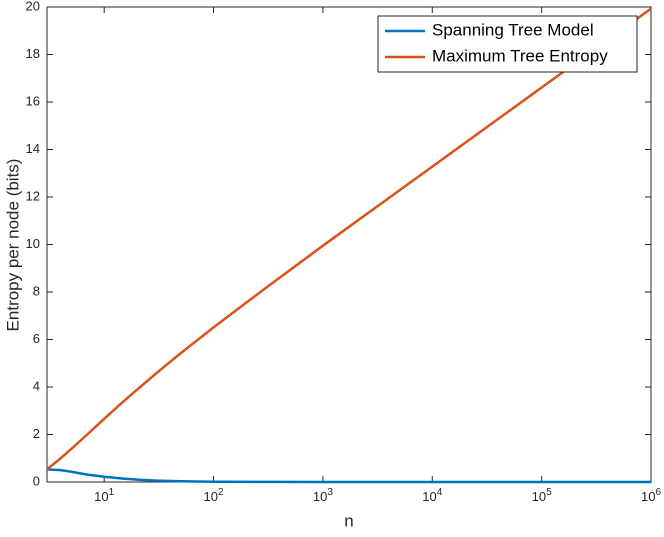 The height and width of the screenshot is (537, 664). Describe the element at coordinates (36, 338) in the screenshot. I see `y-tick-label: 6` at that location.